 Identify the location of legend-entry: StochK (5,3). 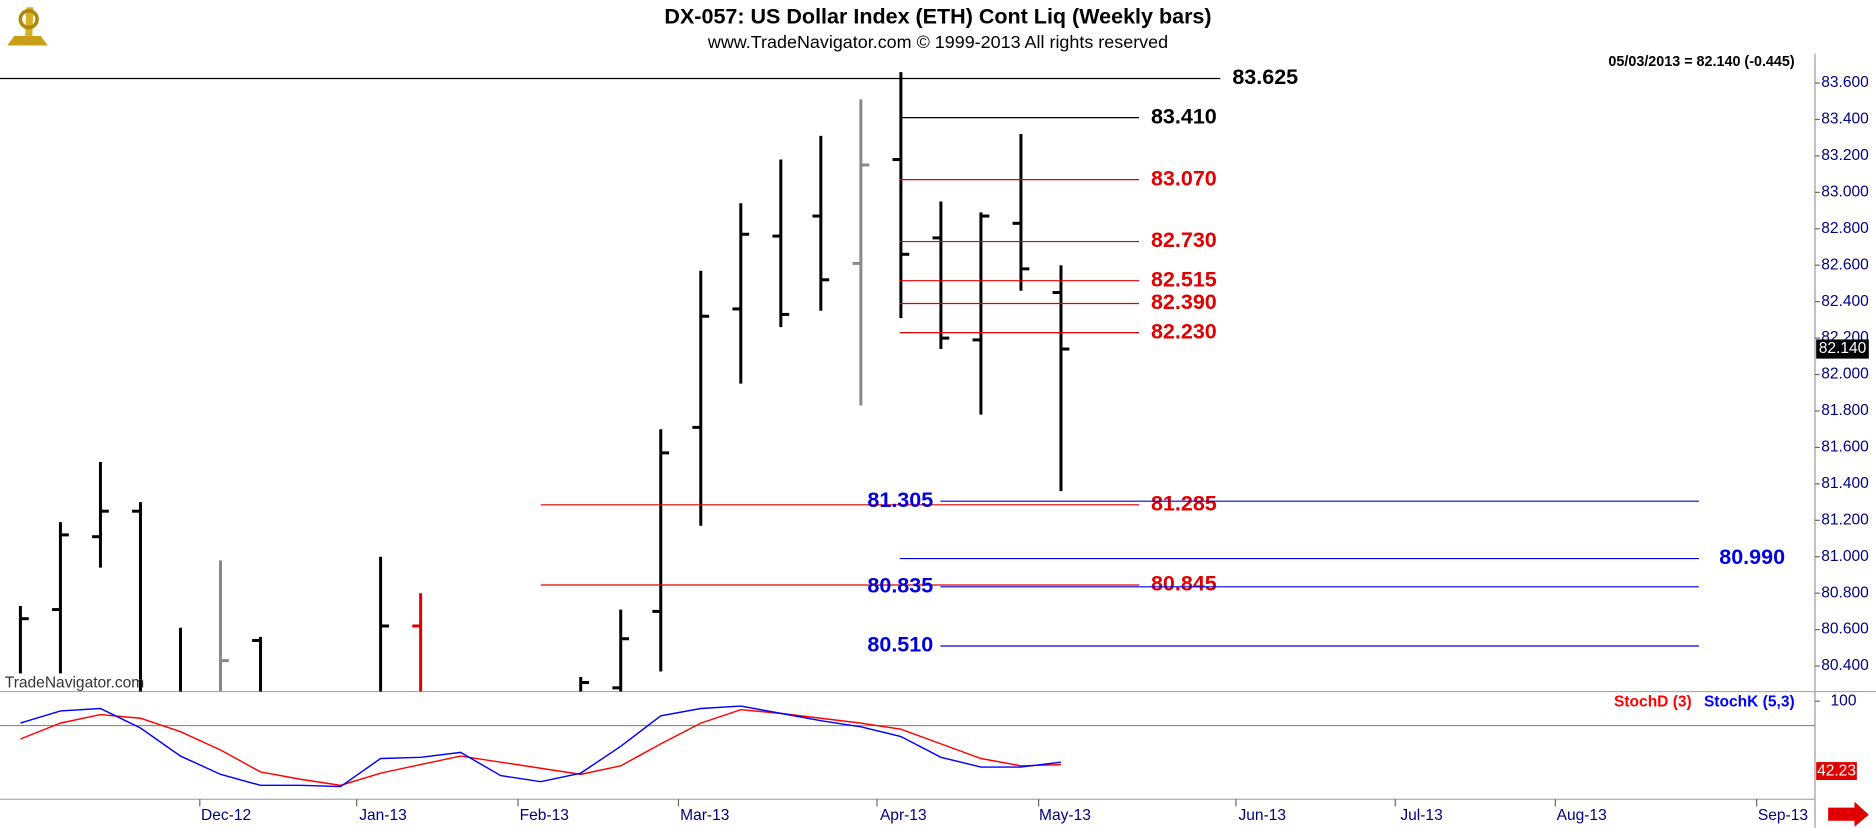
(1749, 701).